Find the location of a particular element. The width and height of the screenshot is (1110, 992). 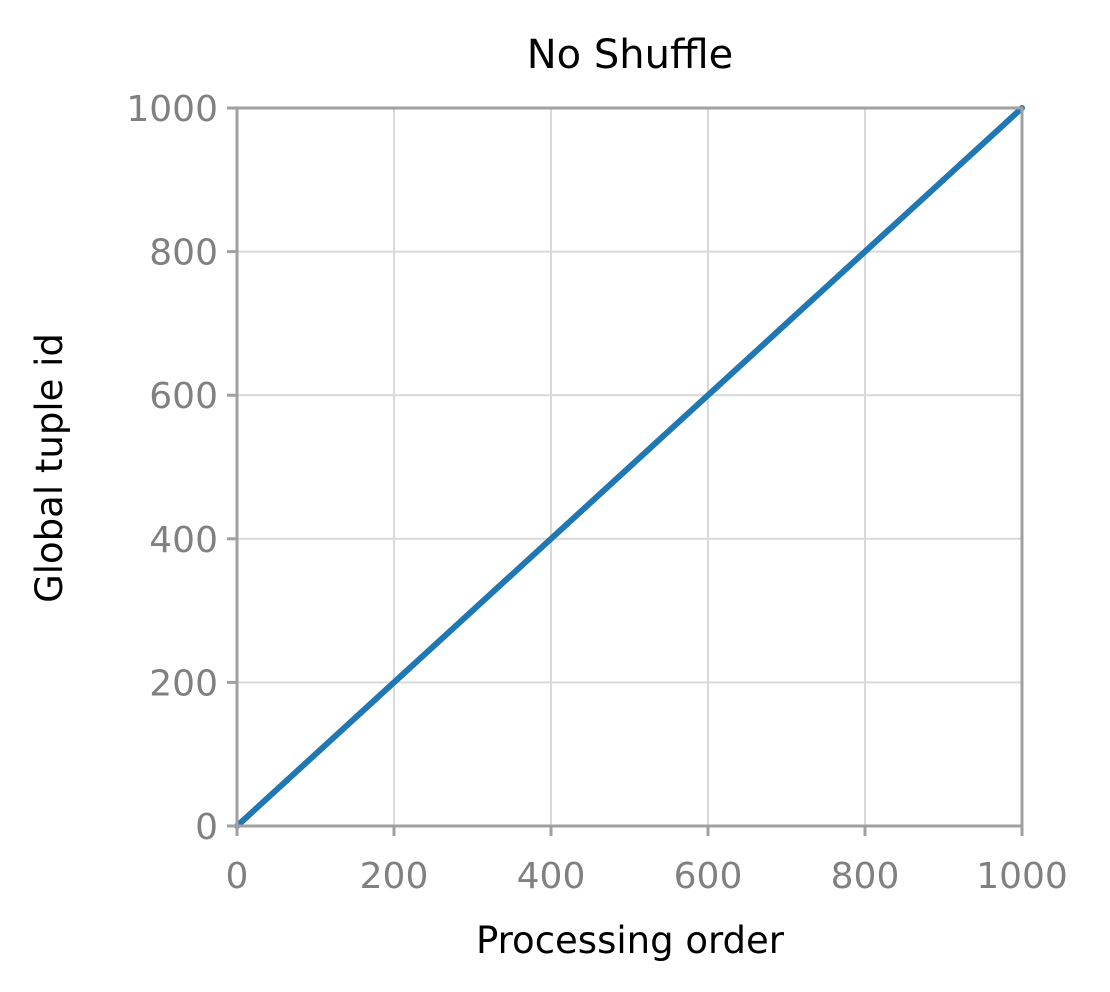

x-tick-label: 600 is located at coordinates (708, 876).